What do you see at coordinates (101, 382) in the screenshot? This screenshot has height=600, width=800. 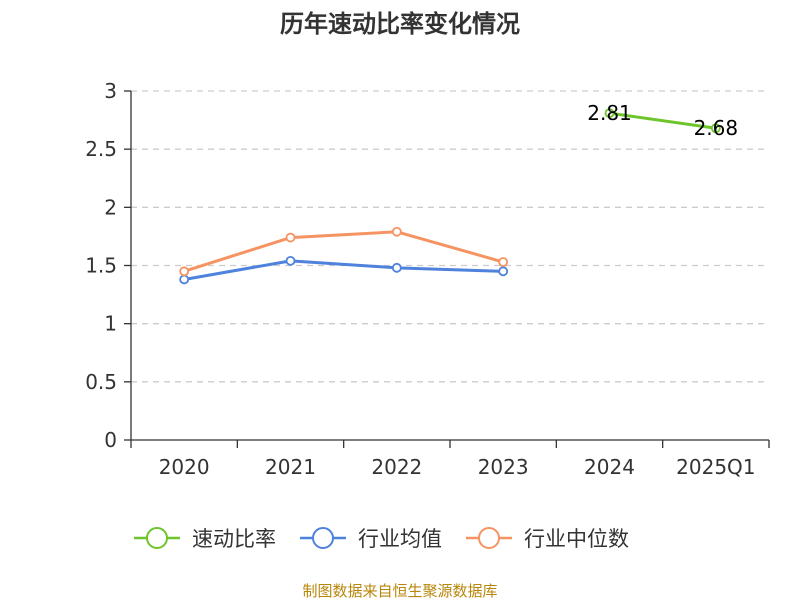 I see `y-tick-label: 0.5` at bounding box center [101, 382].